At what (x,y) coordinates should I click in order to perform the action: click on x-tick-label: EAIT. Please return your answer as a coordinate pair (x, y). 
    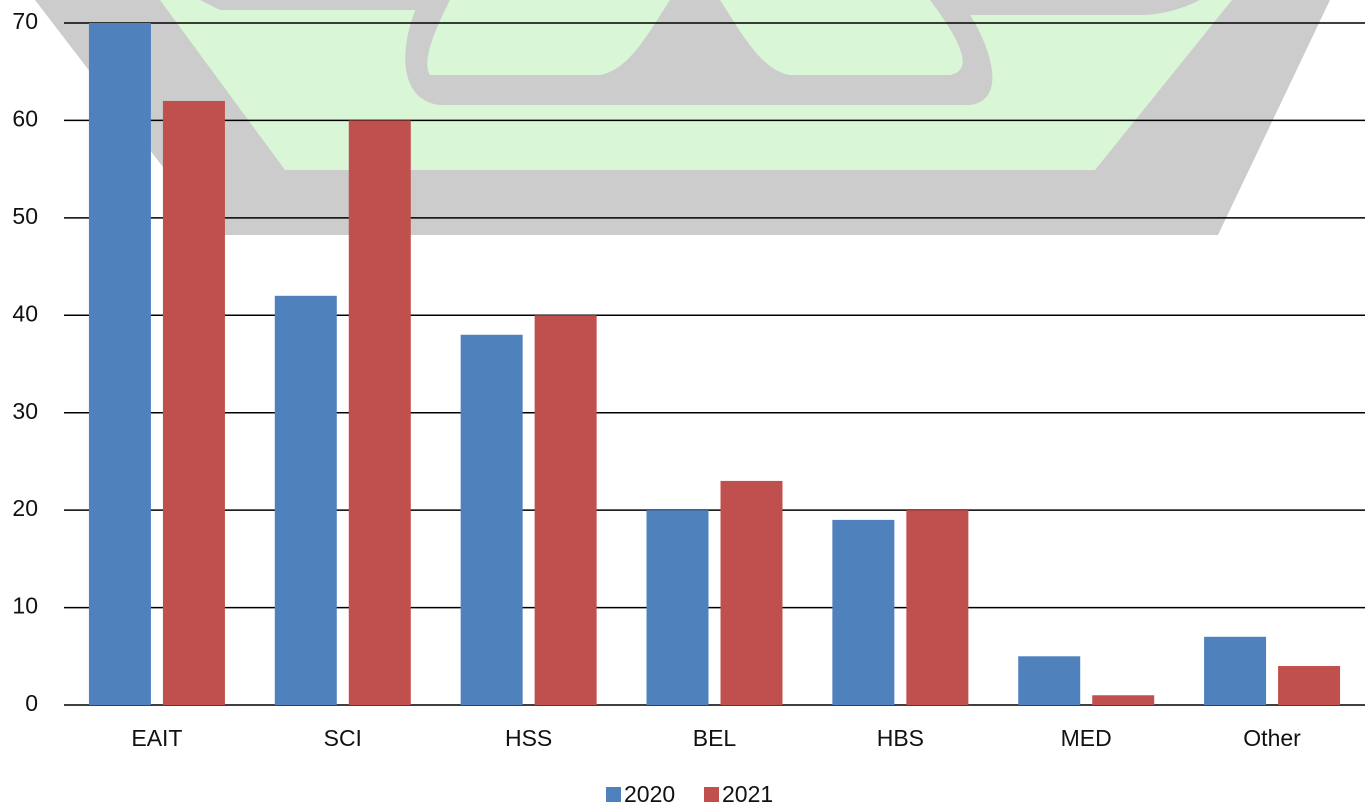
    Looking at the image, I should click on (156, 738).